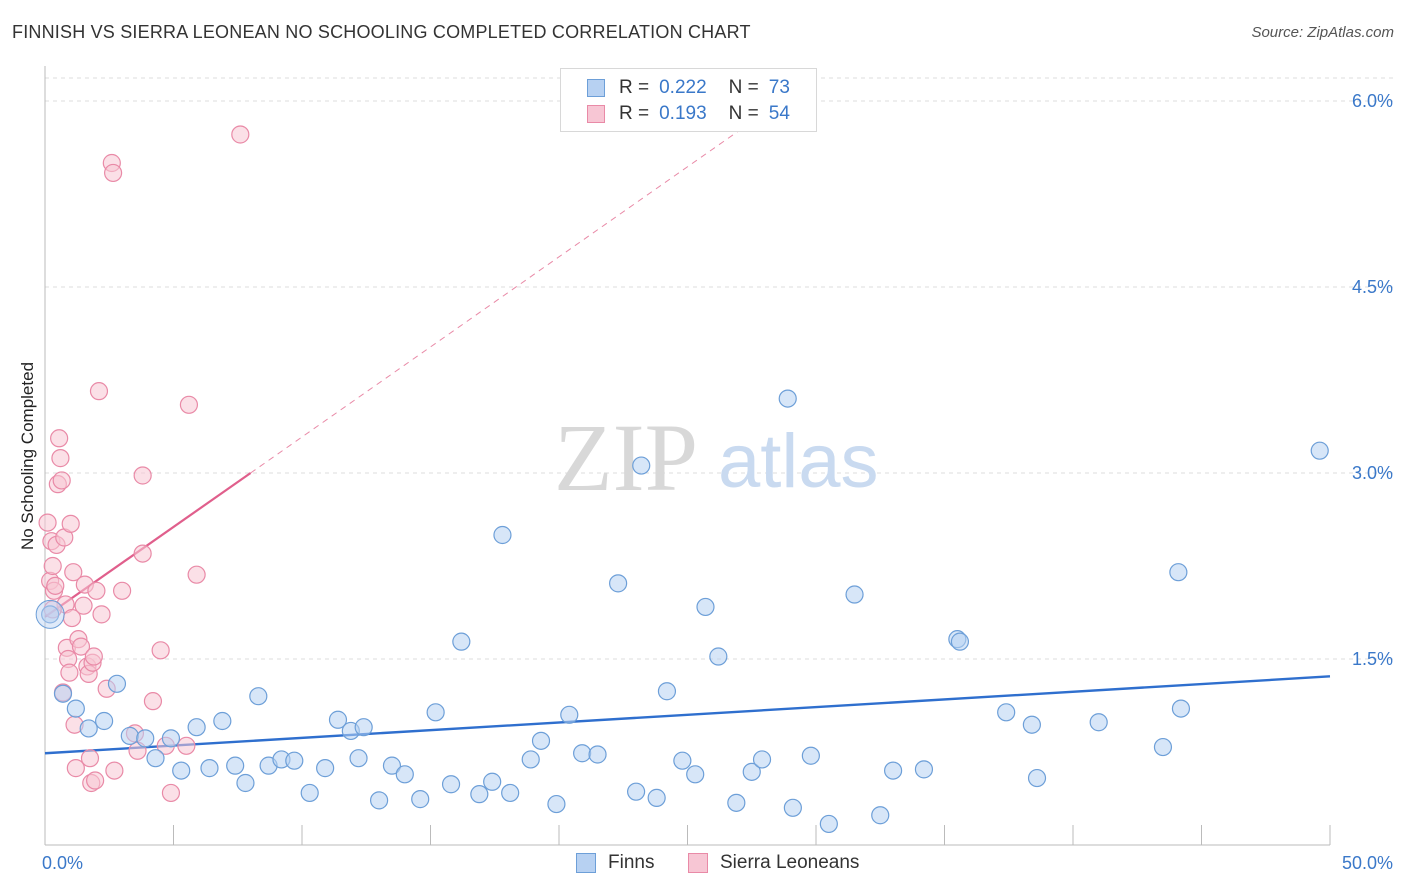  What do you see at coordinates (1372, 287) in the screenshot?
I see `y-tick-label: 4.5%` at bounding box center [1372, 287].